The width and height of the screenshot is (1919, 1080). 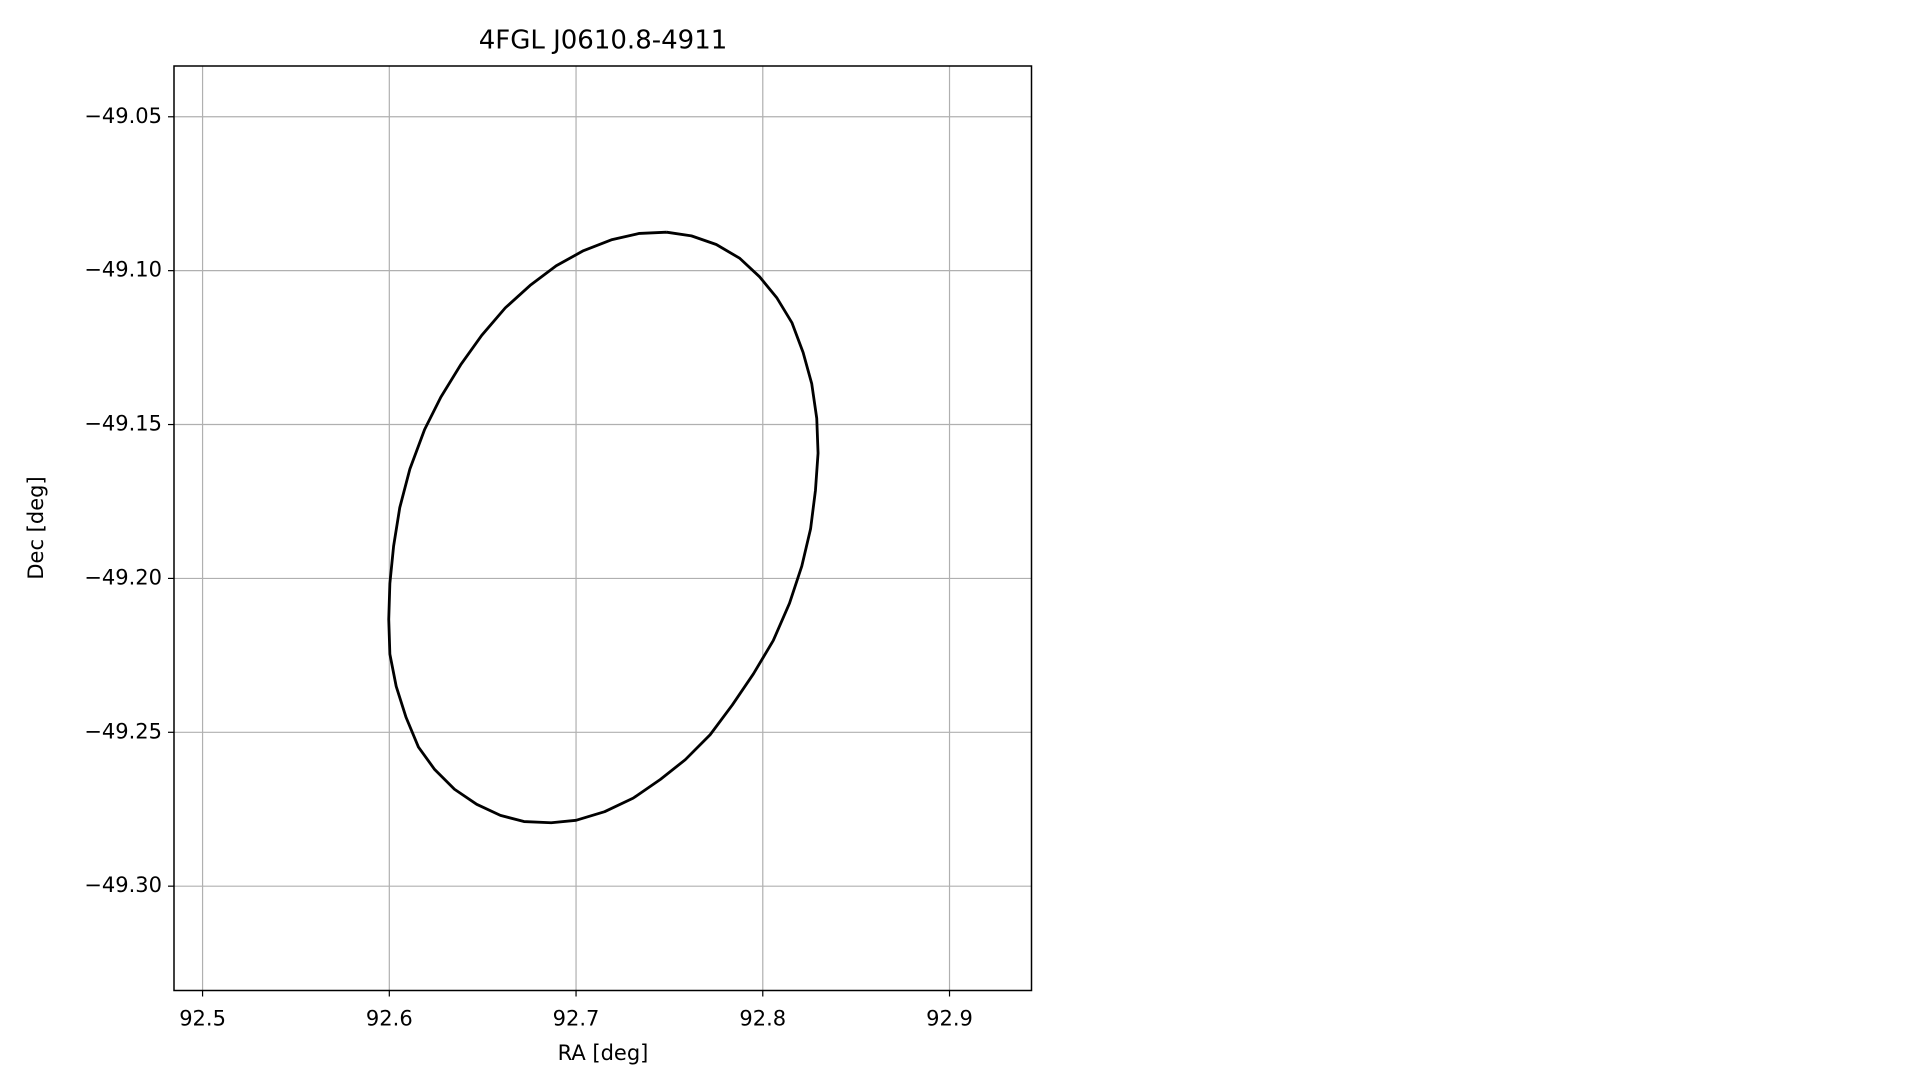 I want to click on x-tick-label: 92.9, so click(x=949, y=1019).